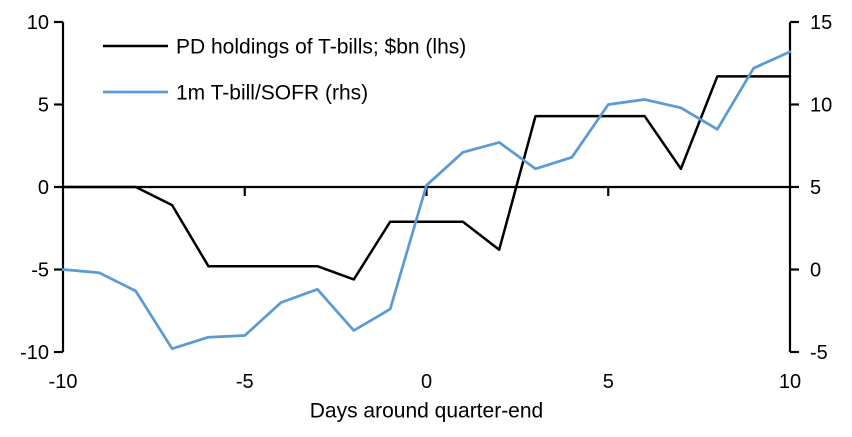  What do you see at coordinates (34, 353) in the screenshot?
I see `left-axis-tick-label: -10` at bounding box center [34, 353].